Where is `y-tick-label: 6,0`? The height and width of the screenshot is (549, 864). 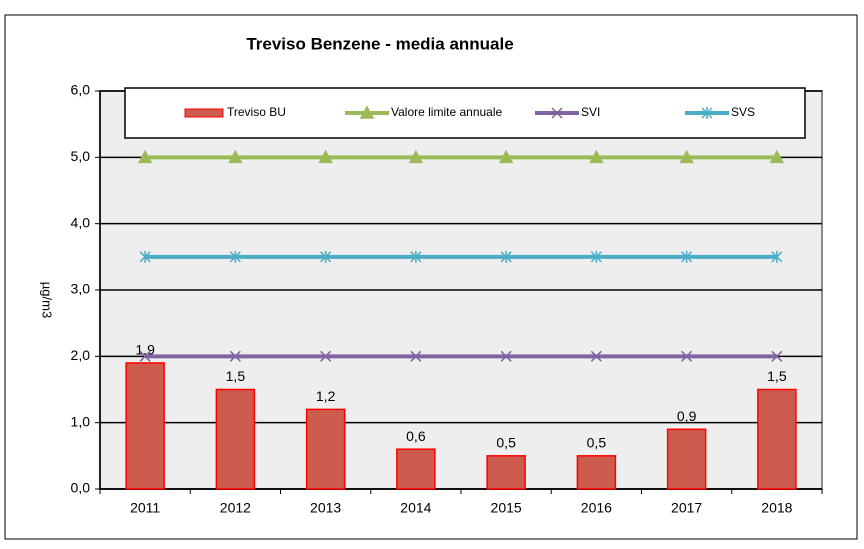 y-tick-label: 6,0 is located at coordinates (81, 90).